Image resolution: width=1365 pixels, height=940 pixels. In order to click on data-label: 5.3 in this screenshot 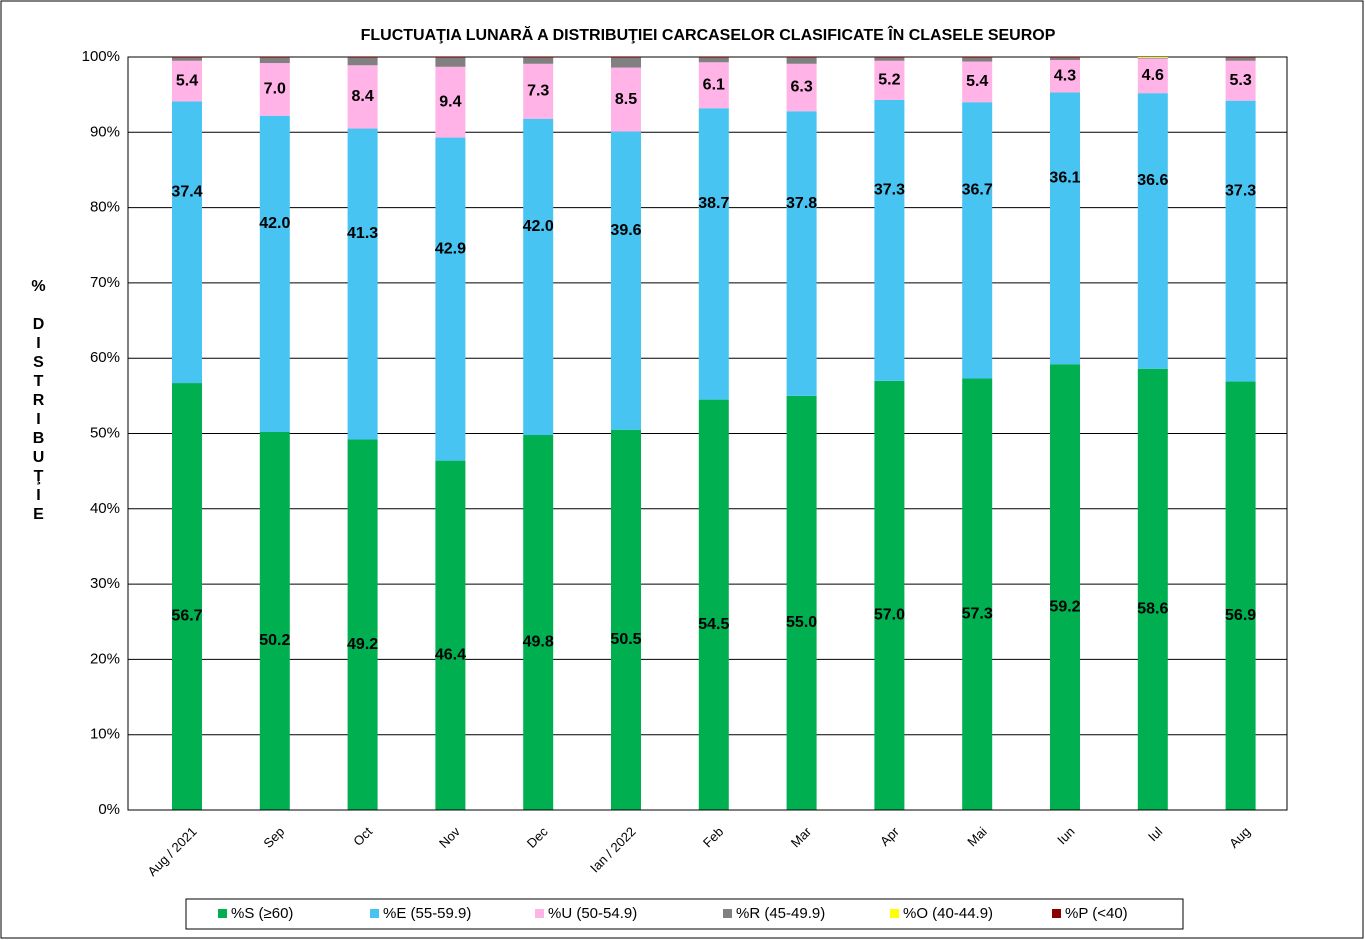, I will do `click(1240, 80)`.